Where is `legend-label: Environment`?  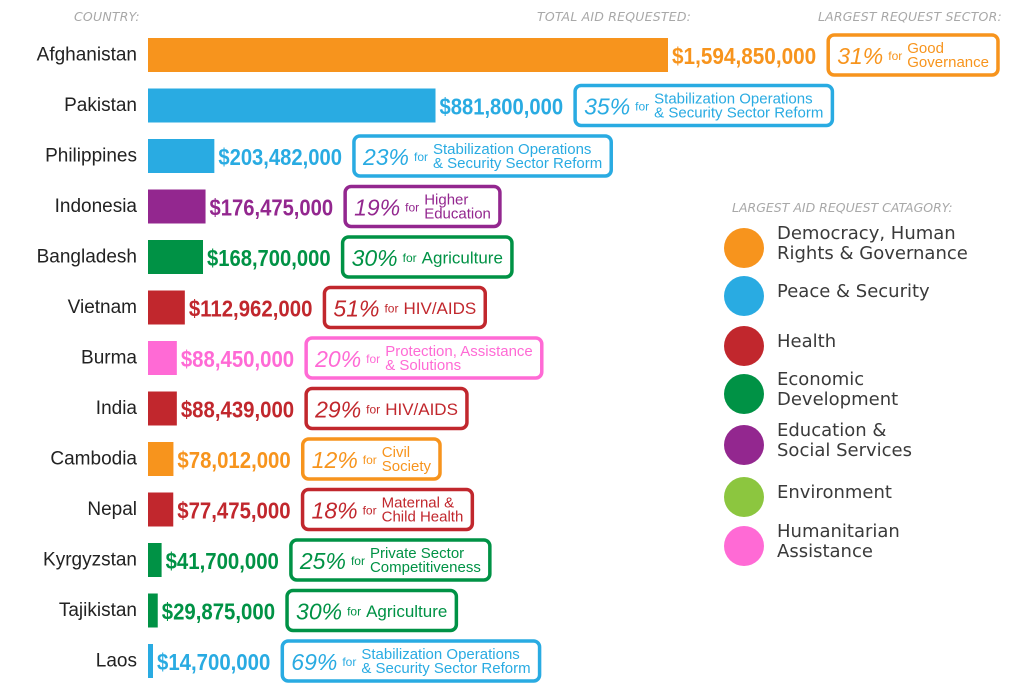 legend-label: Environment is located at coordinates (834, 492).